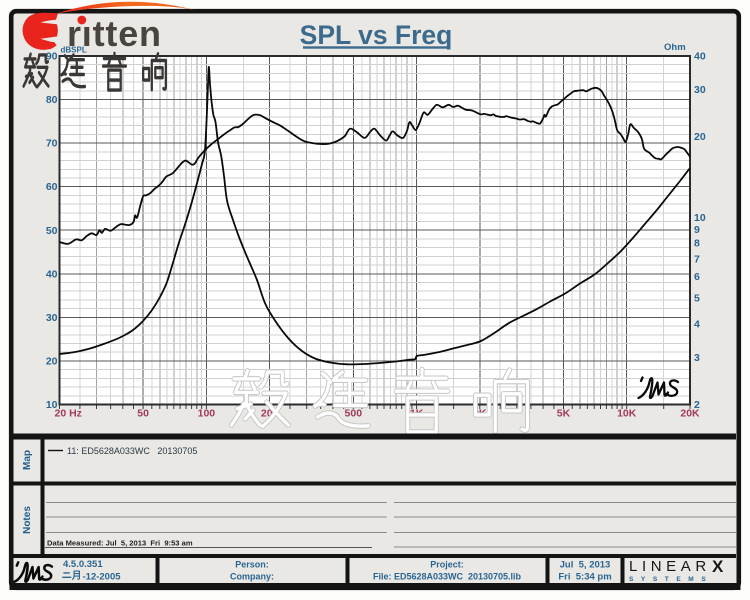 This screenshot has height=600, width=750. Describe the element at coordinates (585, 565) in the screenshot. I see `svg-text: Jul 5, 2013` at that location.